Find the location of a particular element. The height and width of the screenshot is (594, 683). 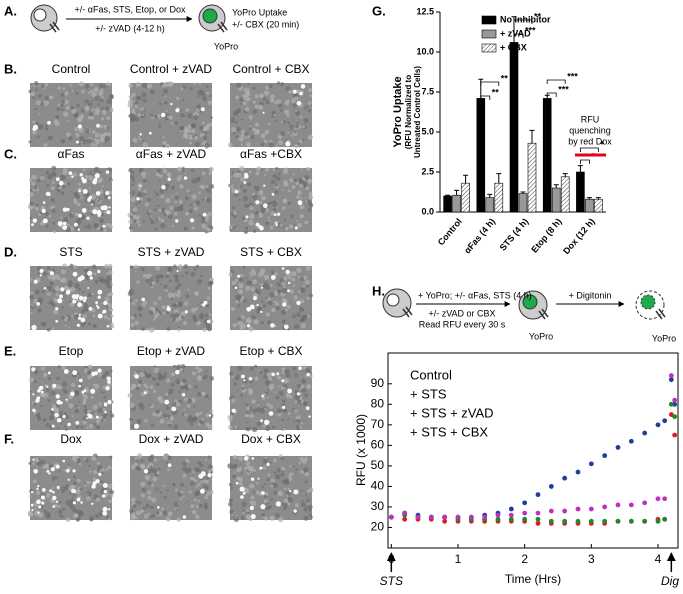

channel-icon is located at coordinates (543, 314).